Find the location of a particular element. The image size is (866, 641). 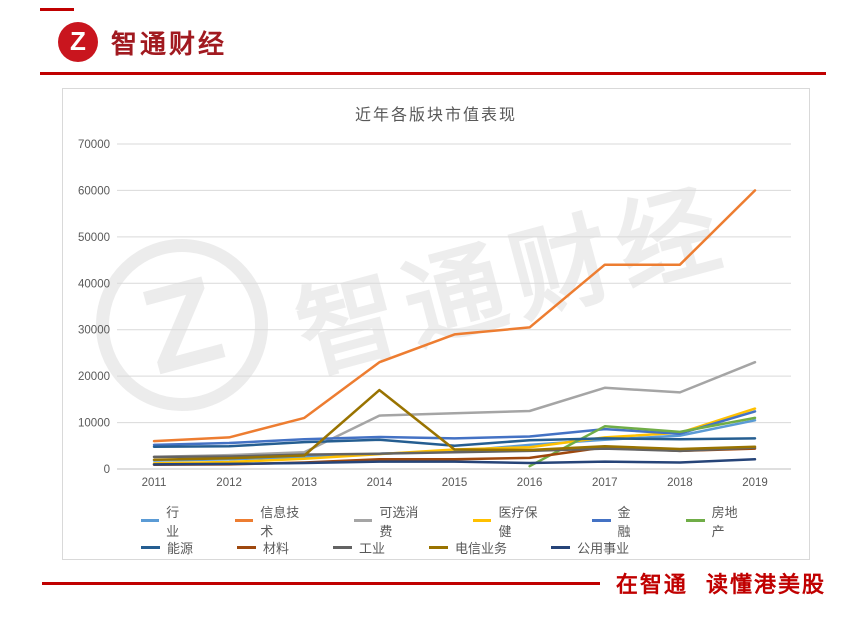

legend-item: 可选消费 is located at coordinates (391, 521).